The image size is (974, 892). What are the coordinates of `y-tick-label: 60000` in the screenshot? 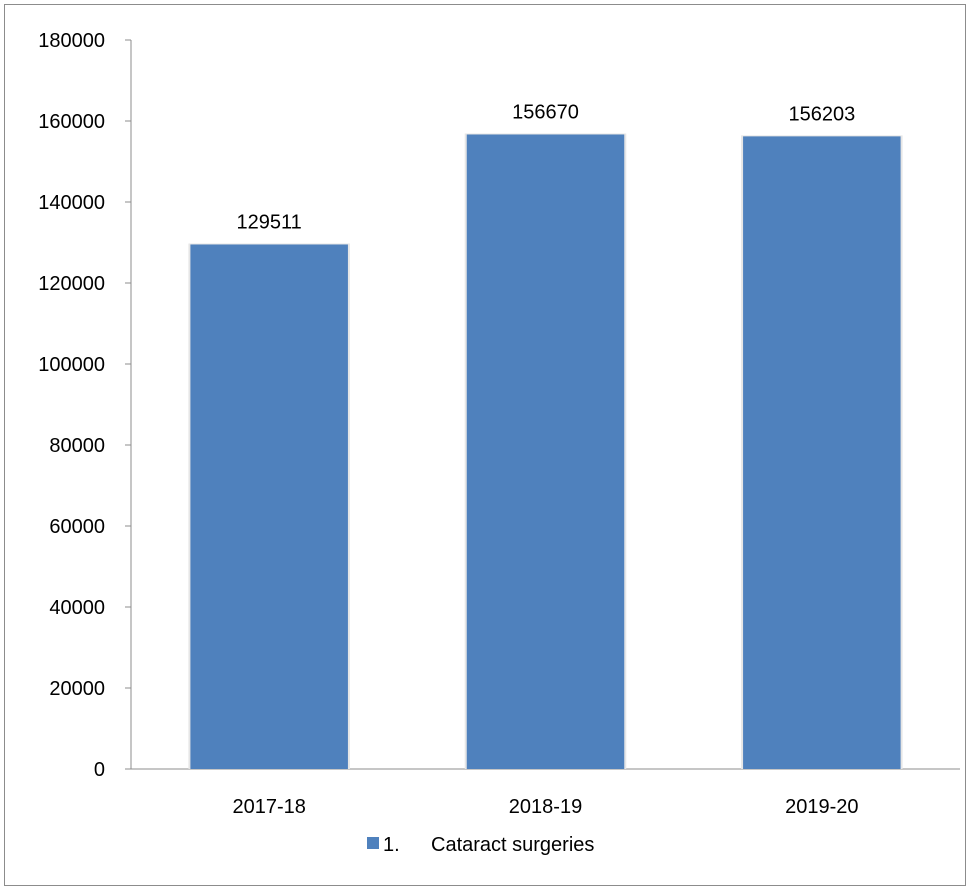 It's located at (77, 527).